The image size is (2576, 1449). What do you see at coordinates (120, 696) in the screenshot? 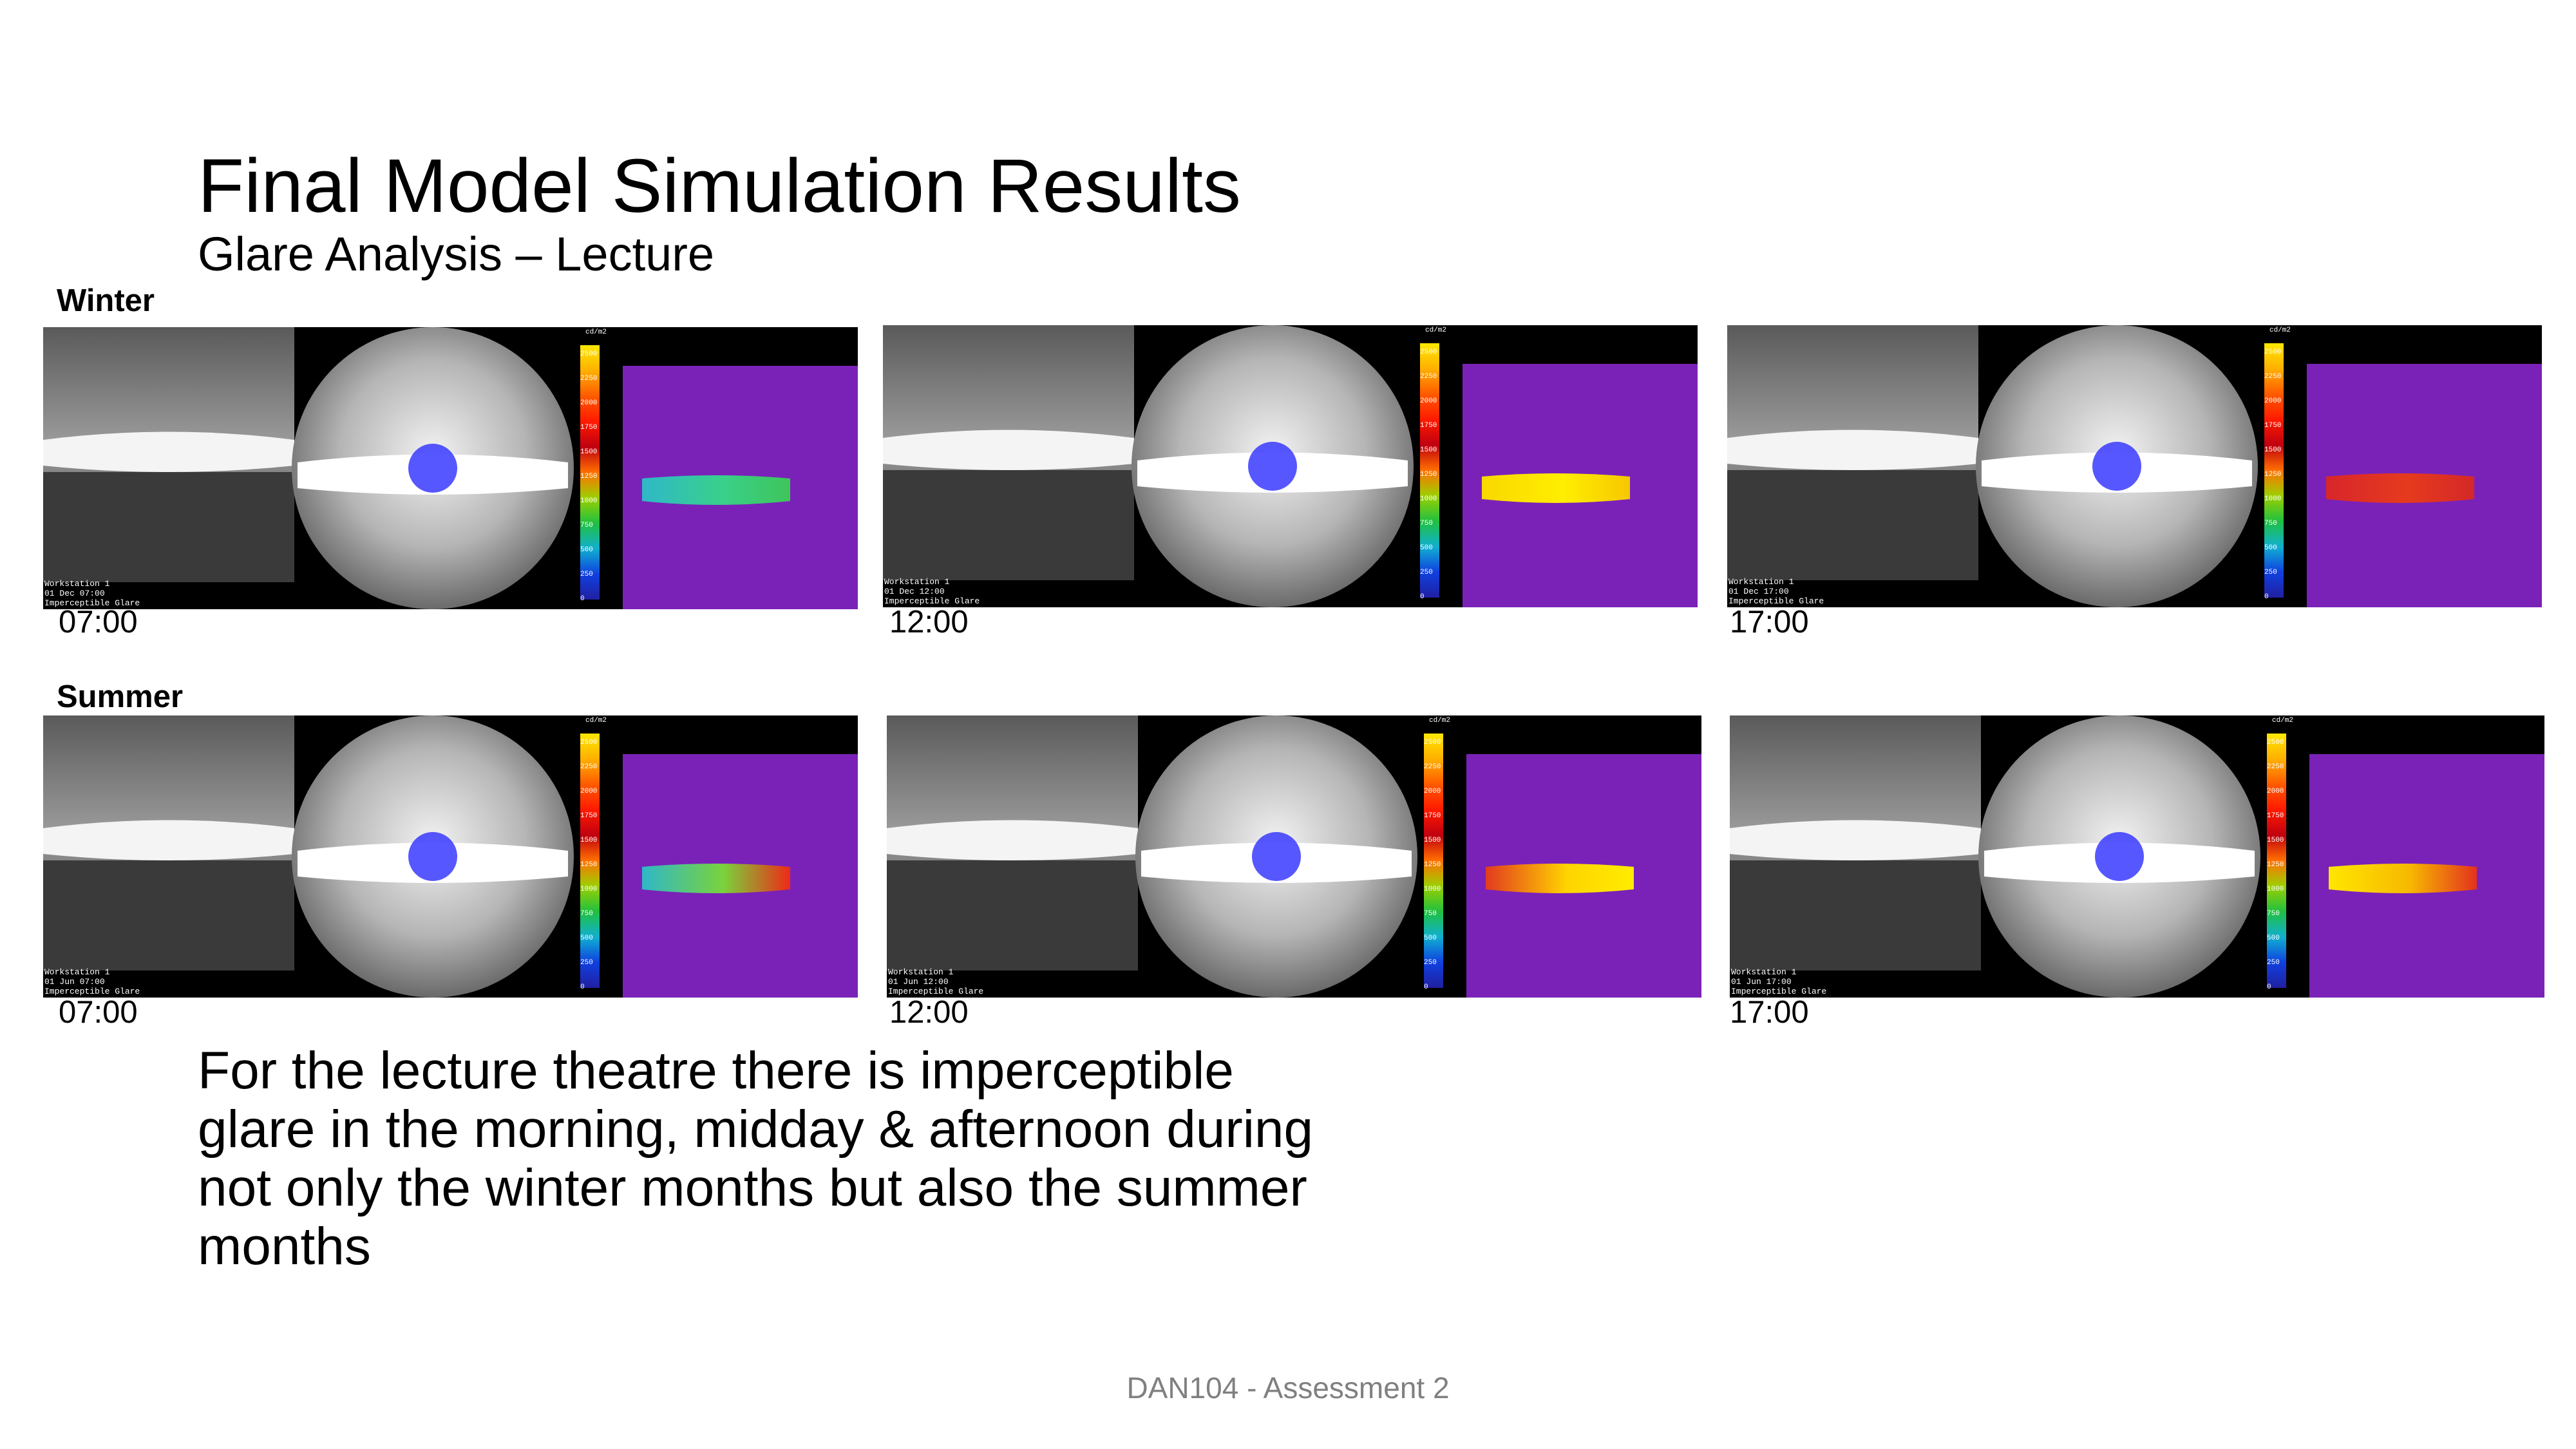
I see `season-label-summer: Summer` at bounding box center [120, 696].